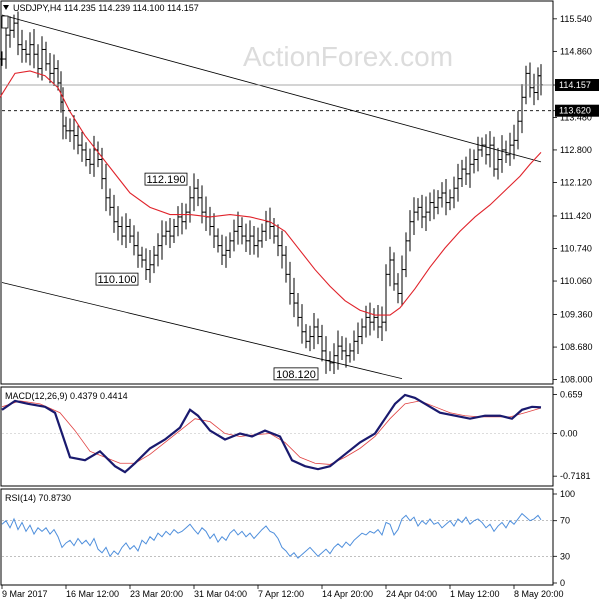 The width and height of the screenshot is (600, 600). I want to click on macd-tick-label: 0.659, so click(571, 394).